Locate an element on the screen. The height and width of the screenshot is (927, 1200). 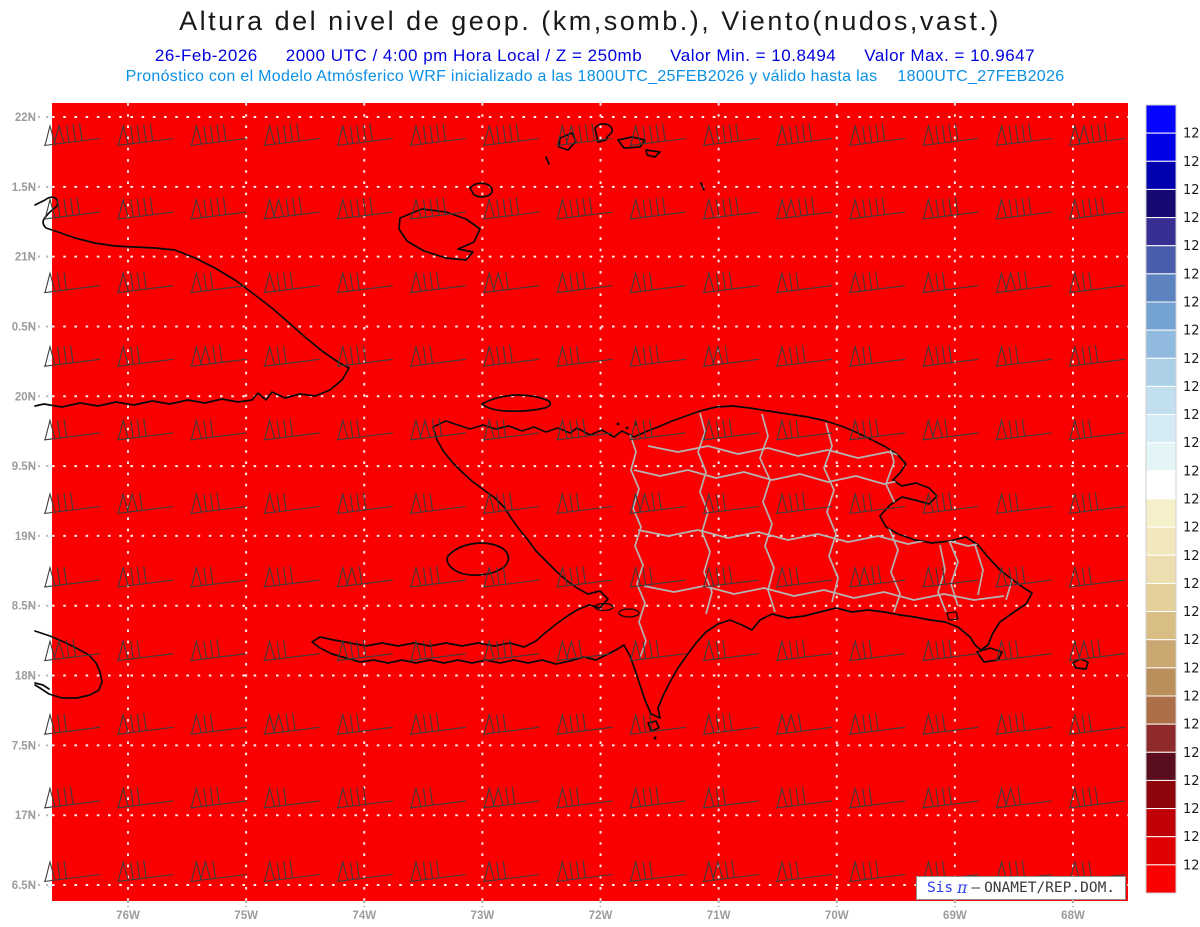
lake-enriquillo is located at coordinates (629, 613).